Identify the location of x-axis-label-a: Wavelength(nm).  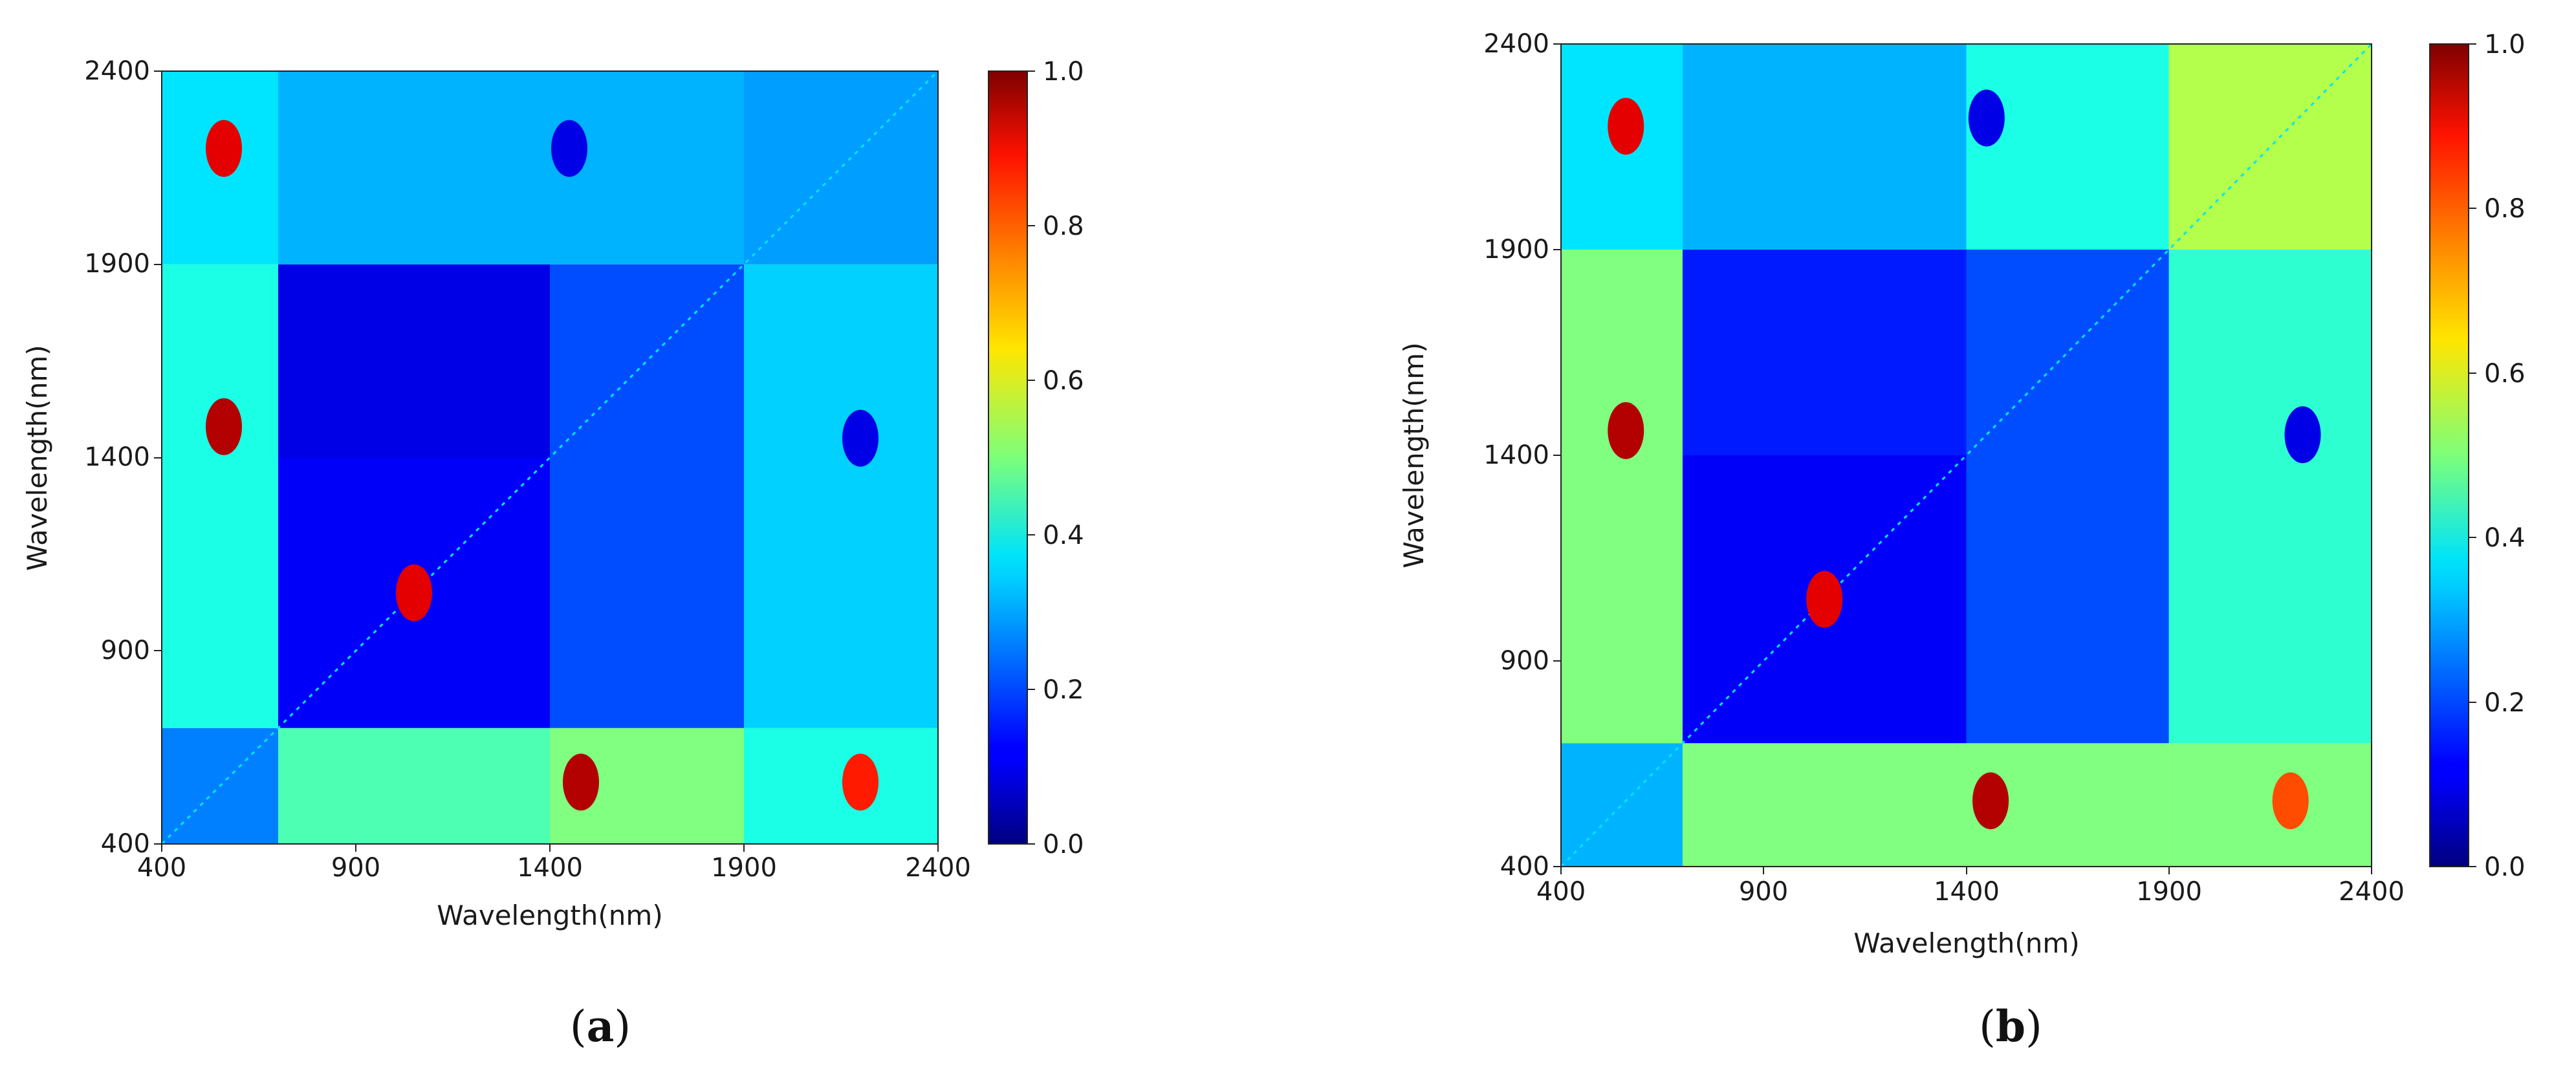
(549, 915).